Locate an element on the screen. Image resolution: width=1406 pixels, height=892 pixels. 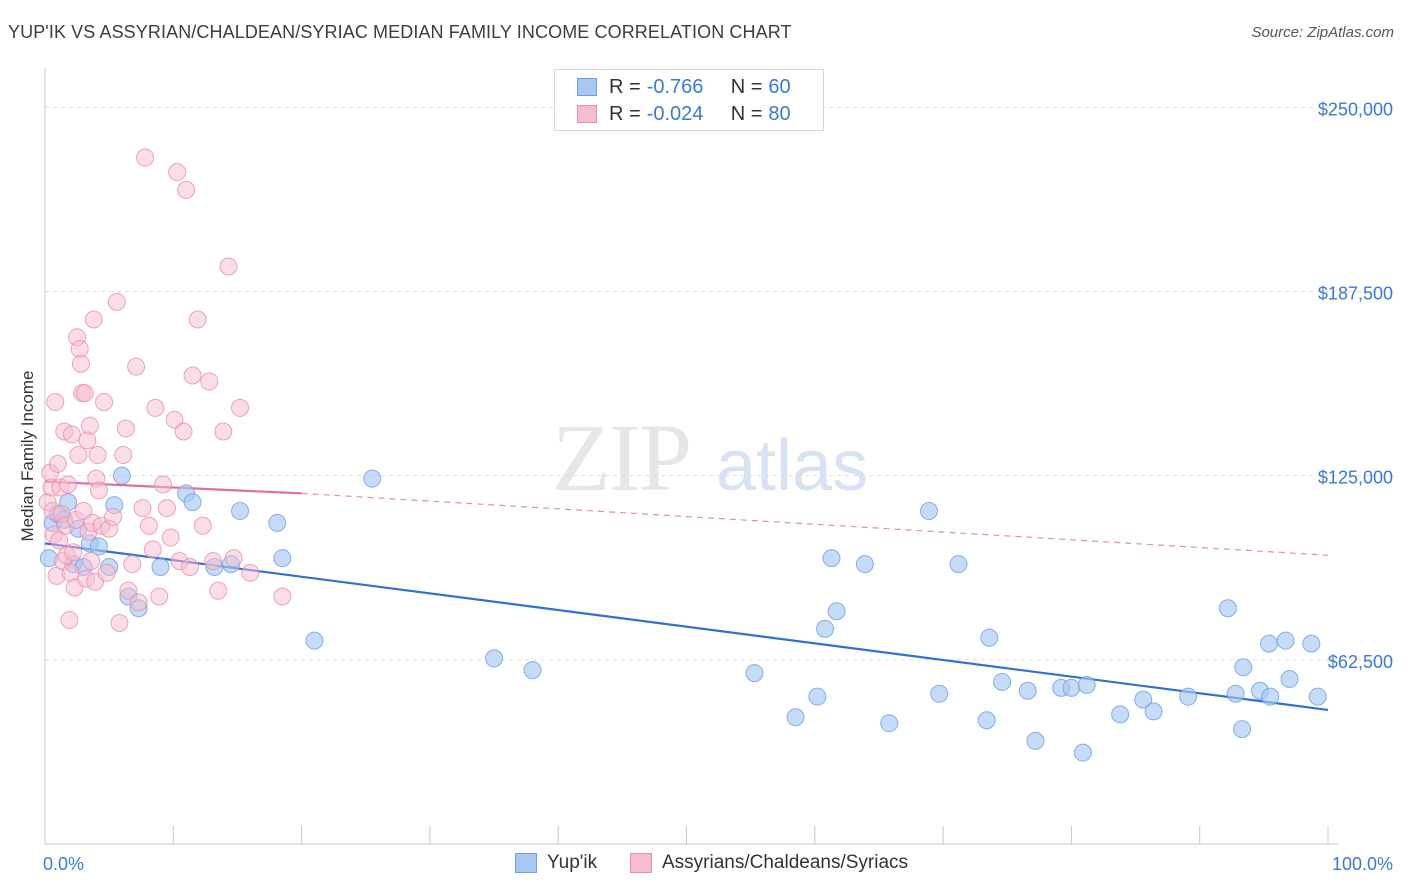
series-label-assyrian: Assyrians/Chaldeans/Syriacs is located at coordinates (785, 862).